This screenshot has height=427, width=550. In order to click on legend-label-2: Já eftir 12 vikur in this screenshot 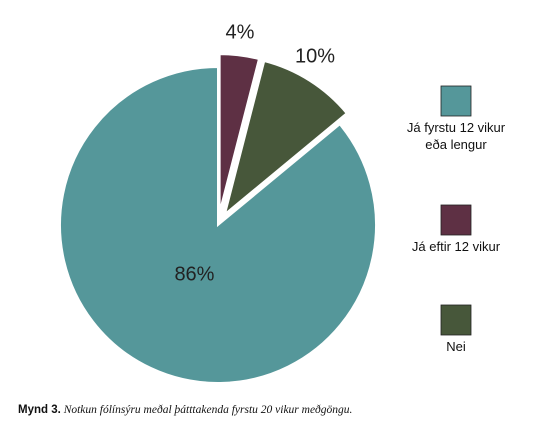, I will do `click(456, 246)`.